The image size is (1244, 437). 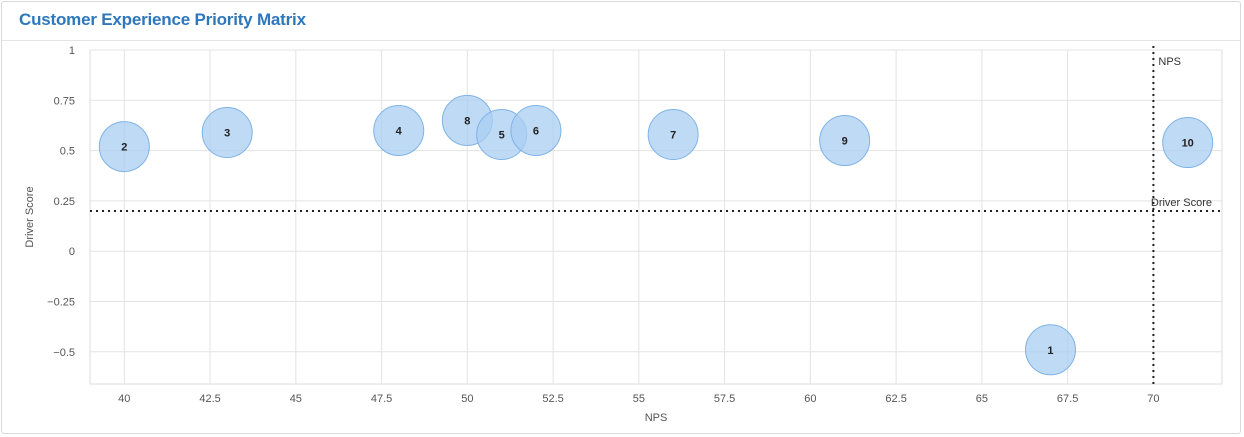 What do you see at coordinates (467, 399) in the screenshot?
I see `x-tick-label: 50` at bounding box center [467, 399].